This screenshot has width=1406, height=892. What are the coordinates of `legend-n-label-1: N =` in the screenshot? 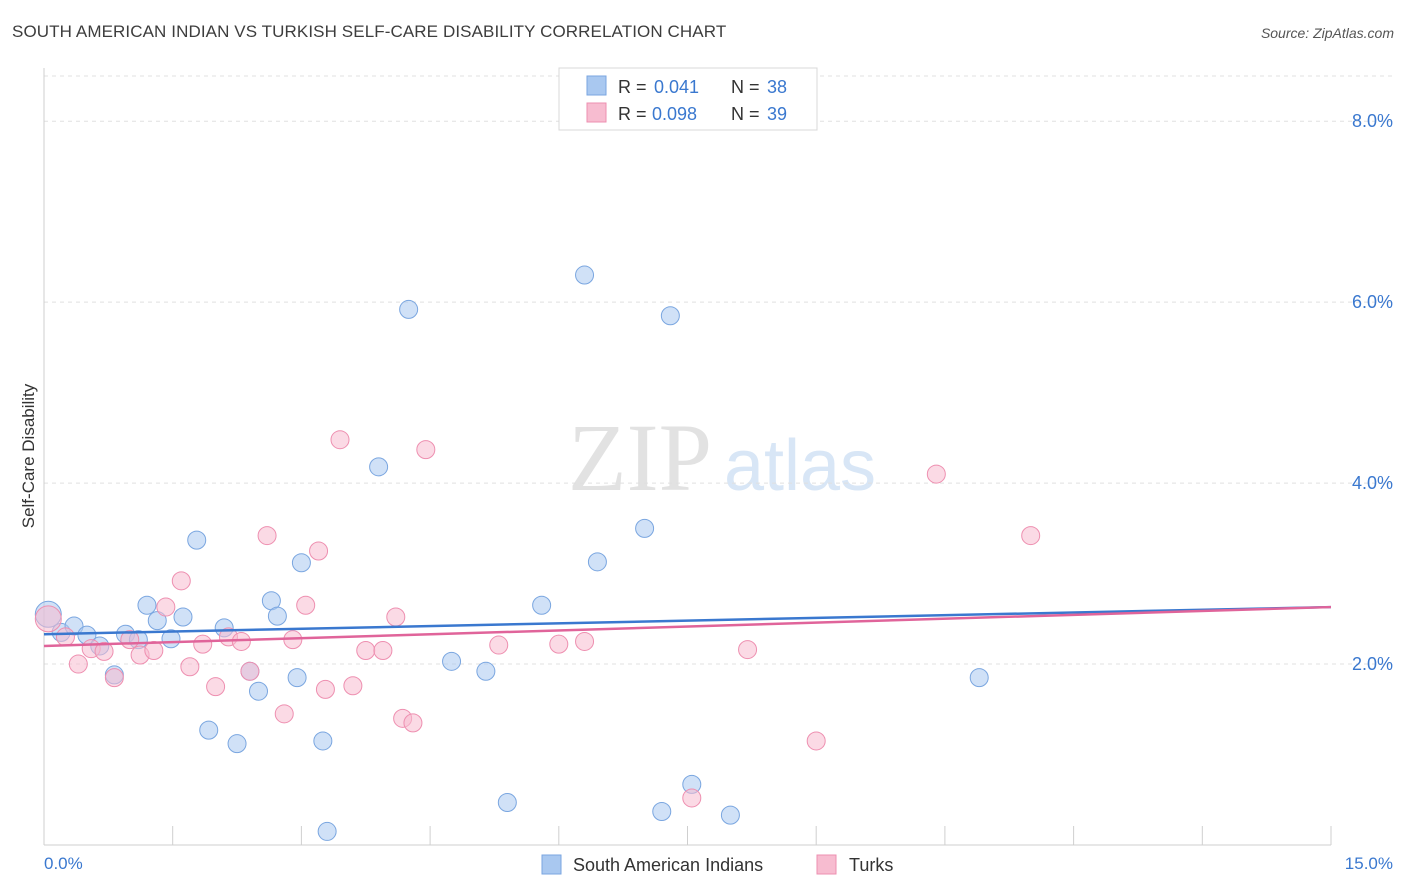 It's located at (745, 87).